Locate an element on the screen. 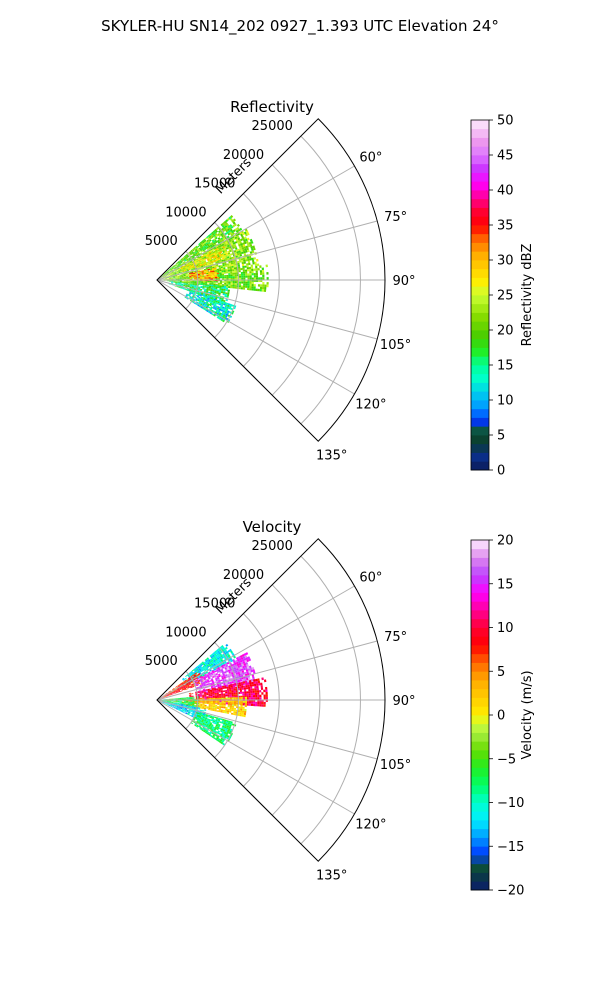 The image size is (600, 1000). echo-region is located at coordinates (203, 259).